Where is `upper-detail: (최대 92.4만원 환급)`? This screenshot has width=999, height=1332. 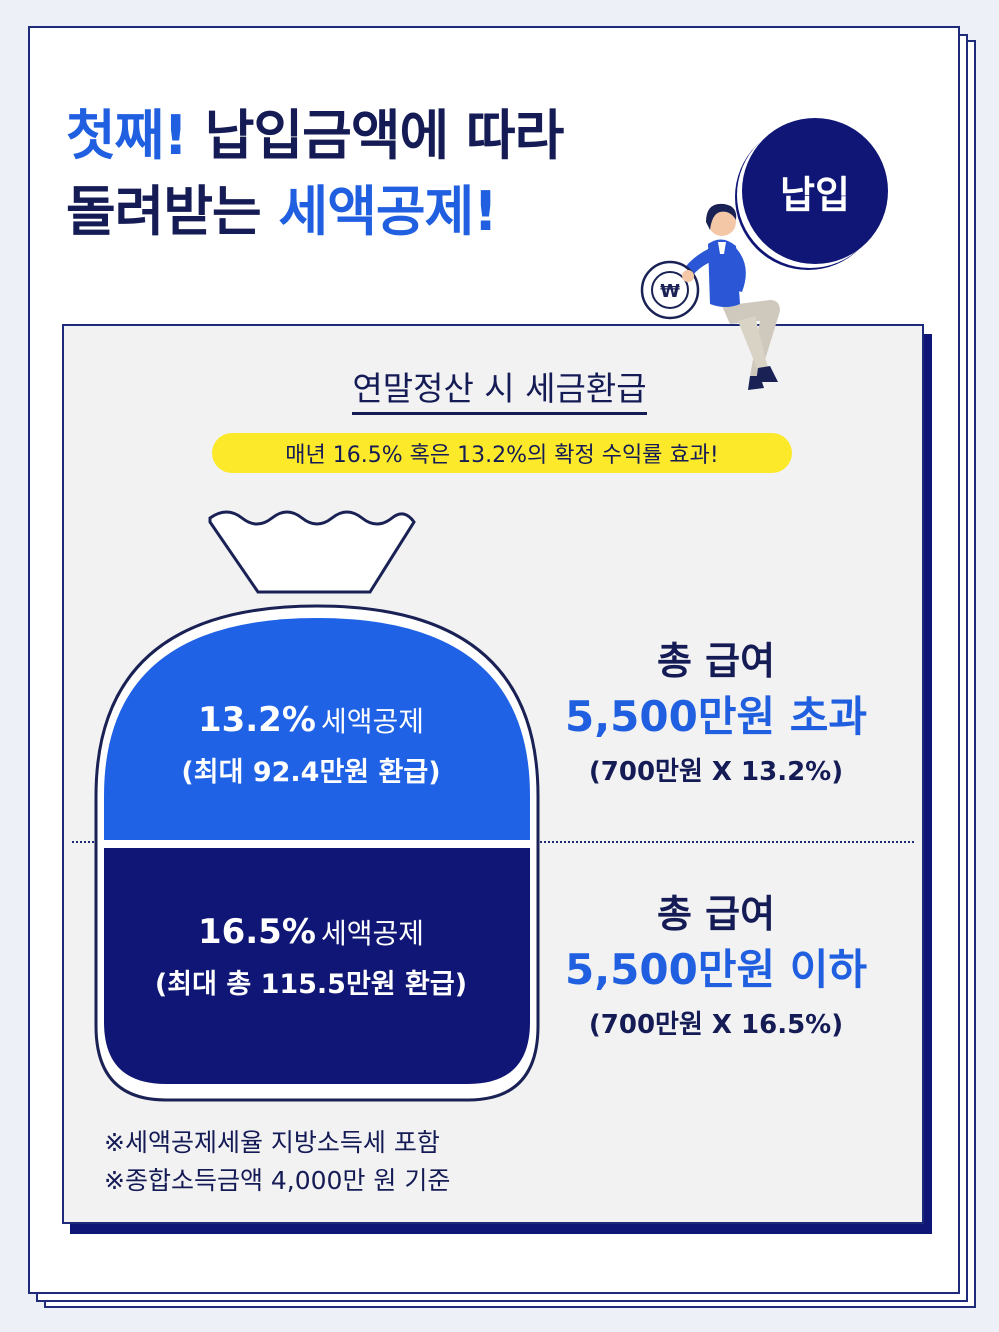
upper-detail: (최대 92.4만원 환급) is located at coordinates (311, 772).